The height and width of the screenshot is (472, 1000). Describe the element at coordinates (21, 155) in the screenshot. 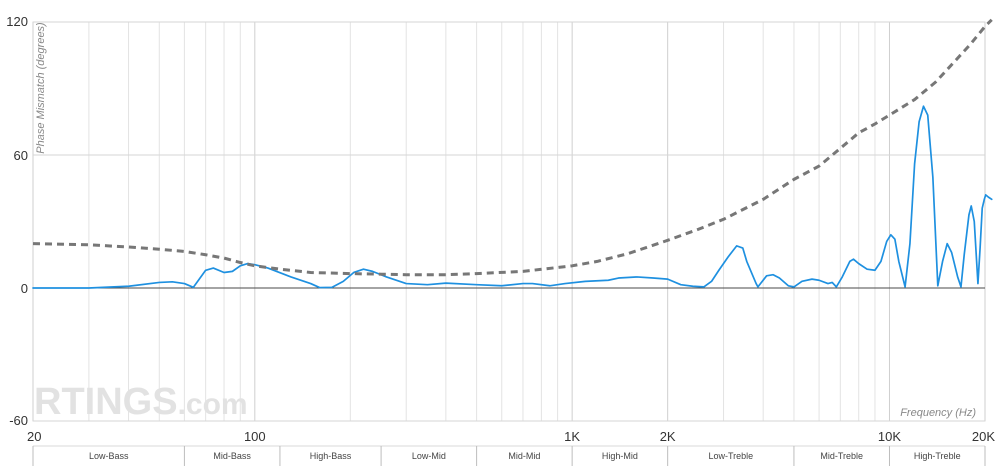

I see `y-tick-label: 60` at that location.